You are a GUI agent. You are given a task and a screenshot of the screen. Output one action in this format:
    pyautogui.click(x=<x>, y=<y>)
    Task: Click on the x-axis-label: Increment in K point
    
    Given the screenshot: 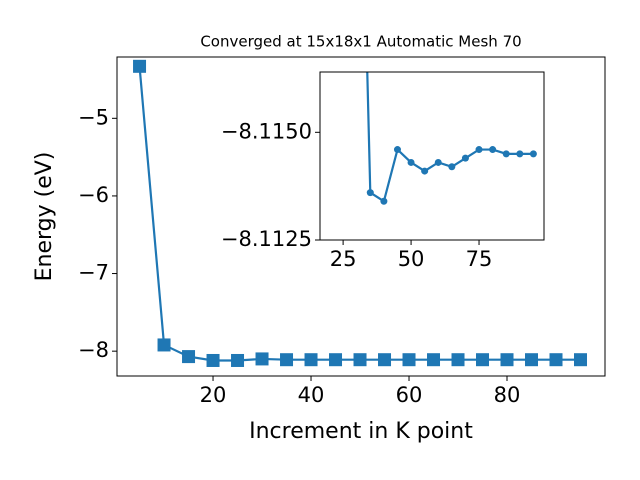 What is the action you would take?
    pyautogui.click(x=361, y=431)
    